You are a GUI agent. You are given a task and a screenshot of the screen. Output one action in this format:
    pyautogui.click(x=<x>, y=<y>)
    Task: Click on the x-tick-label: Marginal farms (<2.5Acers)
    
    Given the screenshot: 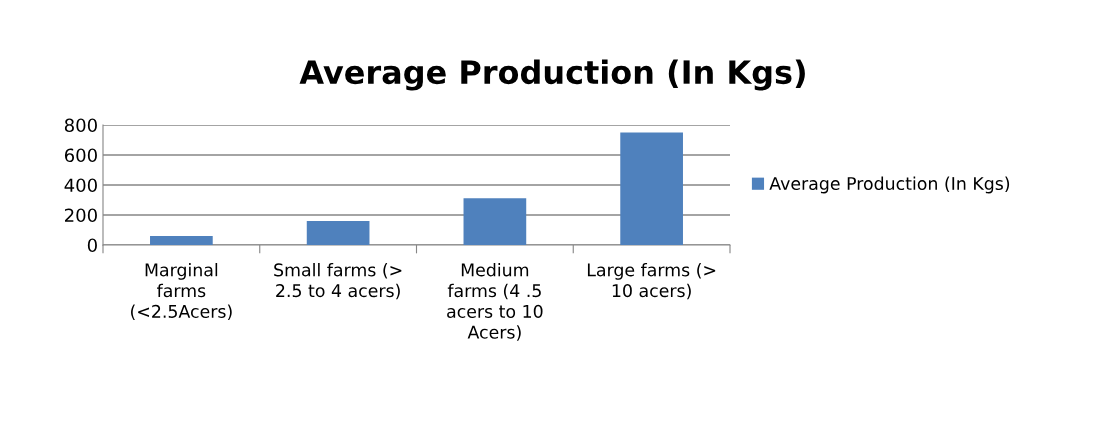 What is the action you would take?
    pyautogui.click(x=181, y=291)
    